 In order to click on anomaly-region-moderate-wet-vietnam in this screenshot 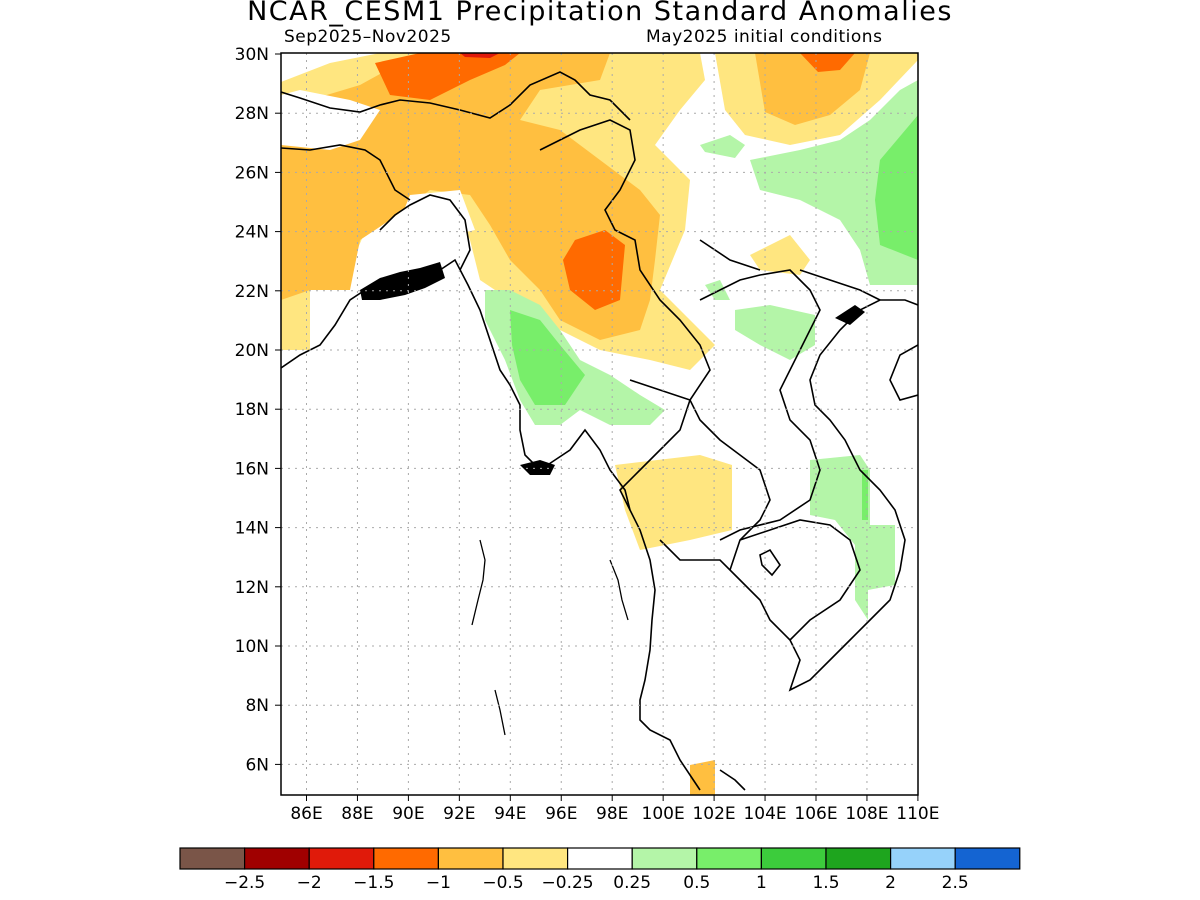, I will do `click(865, 495)`.